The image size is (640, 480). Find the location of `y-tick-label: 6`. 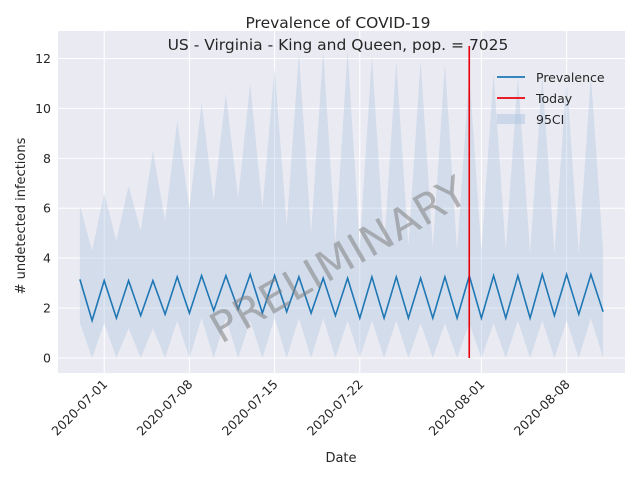

y-tick-label: 6 is located at coordinates (47, 208).